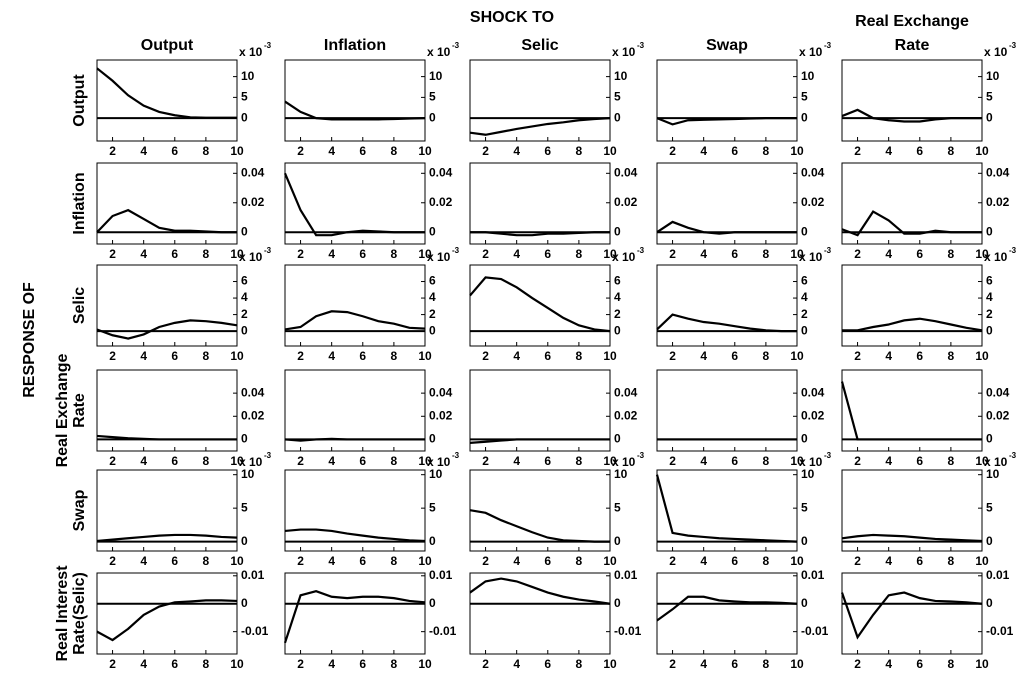 The width and height of the screenshot is (1020, 673). I want to click on y-tick-label: -0.01, so click(628, 631).